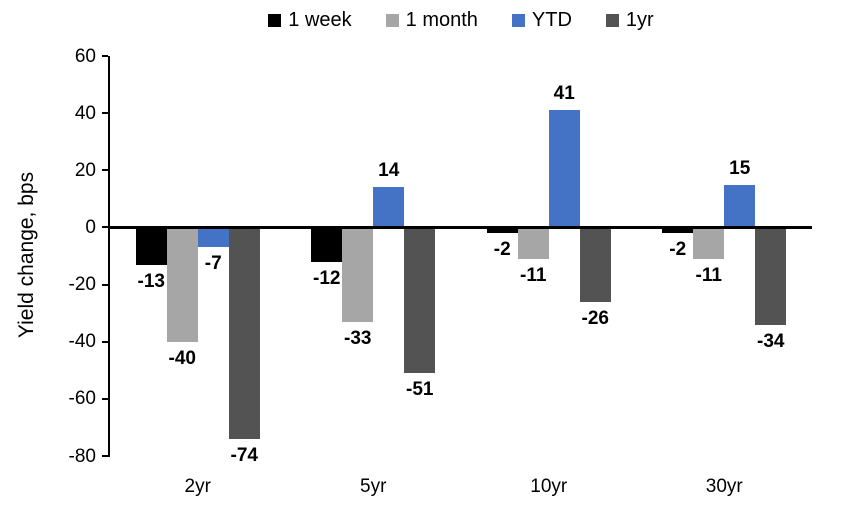 The width and height of the screenshot is (852, 509). Describe the element at coordinates (182, 284) in the screenshot. I see `bar-1-month-2yr` at that location.